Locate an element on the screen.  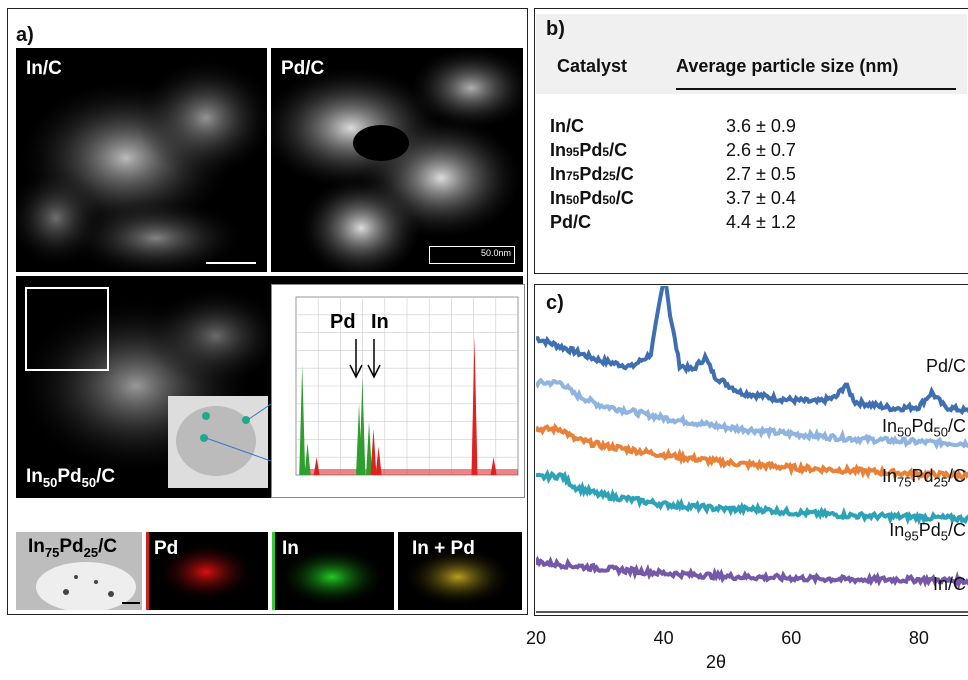
eds-map-in-pd: In + Pd is located at coordinates (460, 571).